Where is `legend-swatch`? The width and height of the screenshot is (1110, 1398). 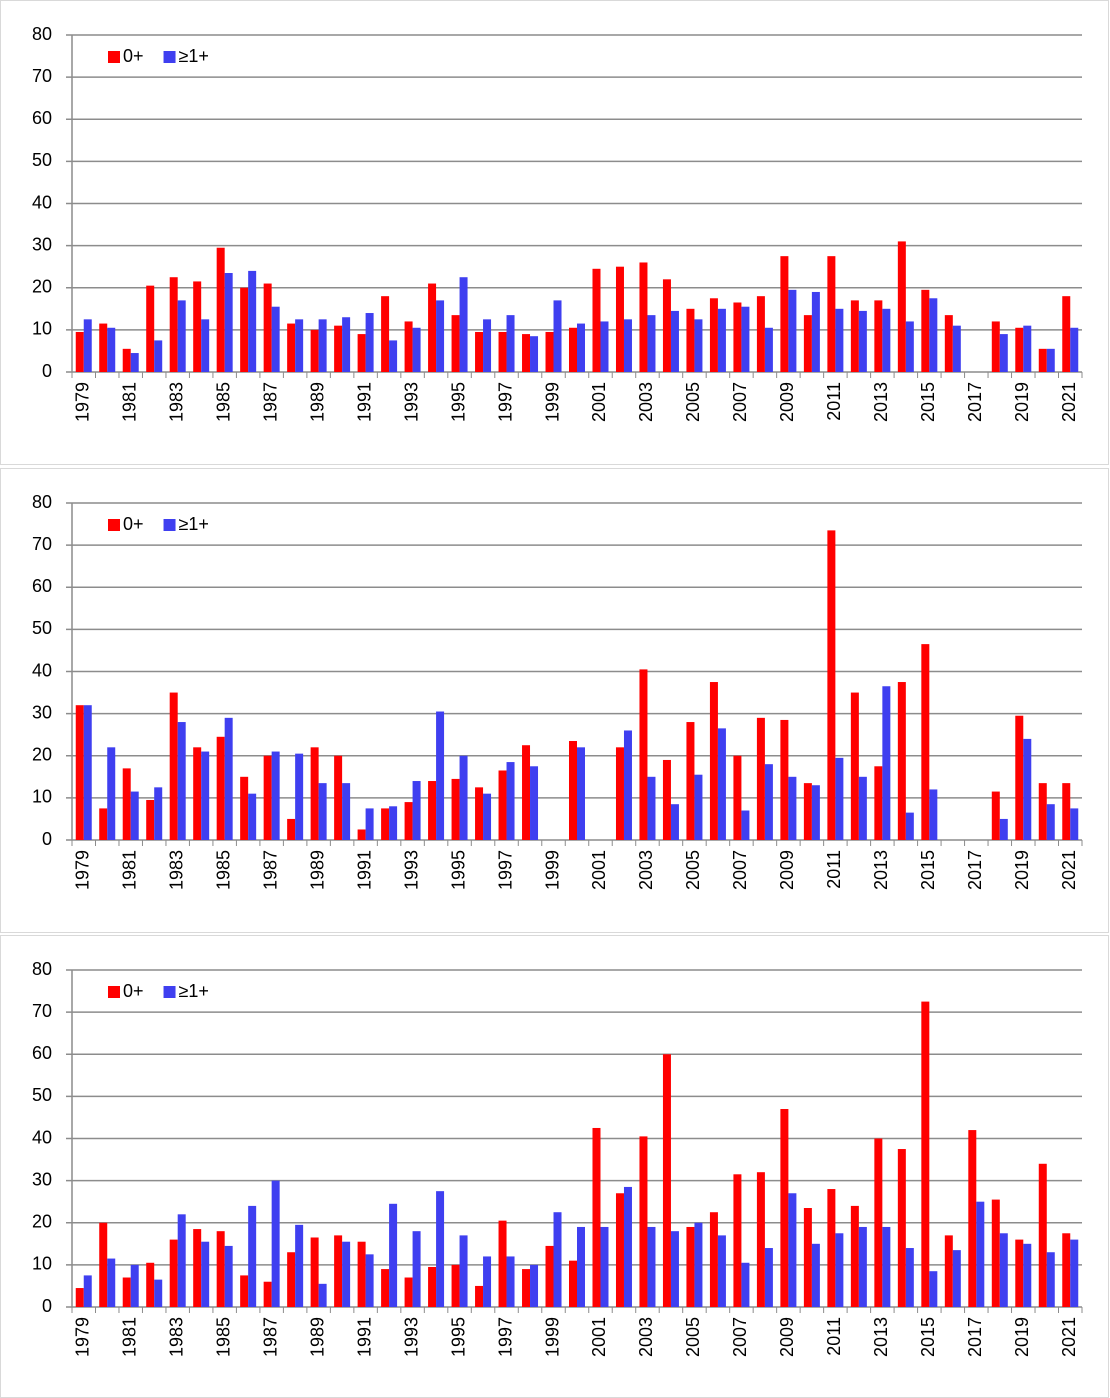 legend-swatch is located at coordinates (114, 992).